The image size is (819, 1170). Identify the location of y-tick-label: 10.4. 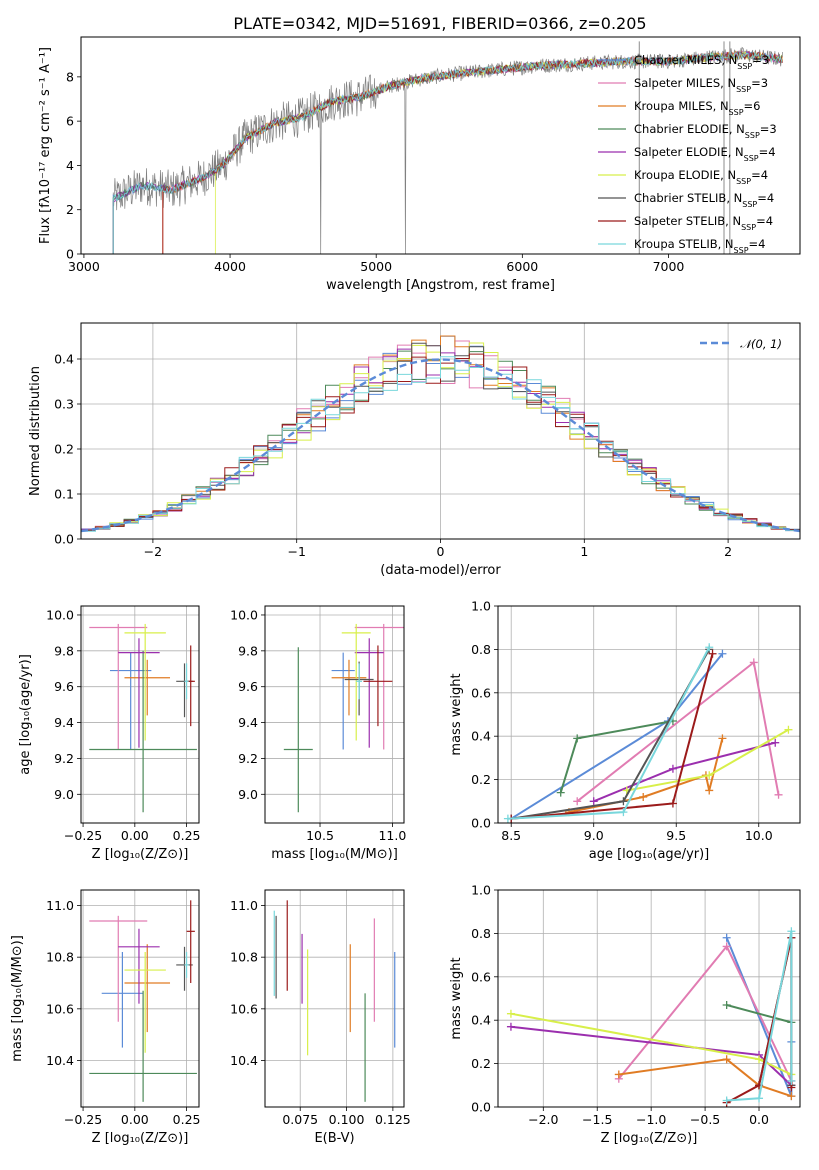
(244, 1060).